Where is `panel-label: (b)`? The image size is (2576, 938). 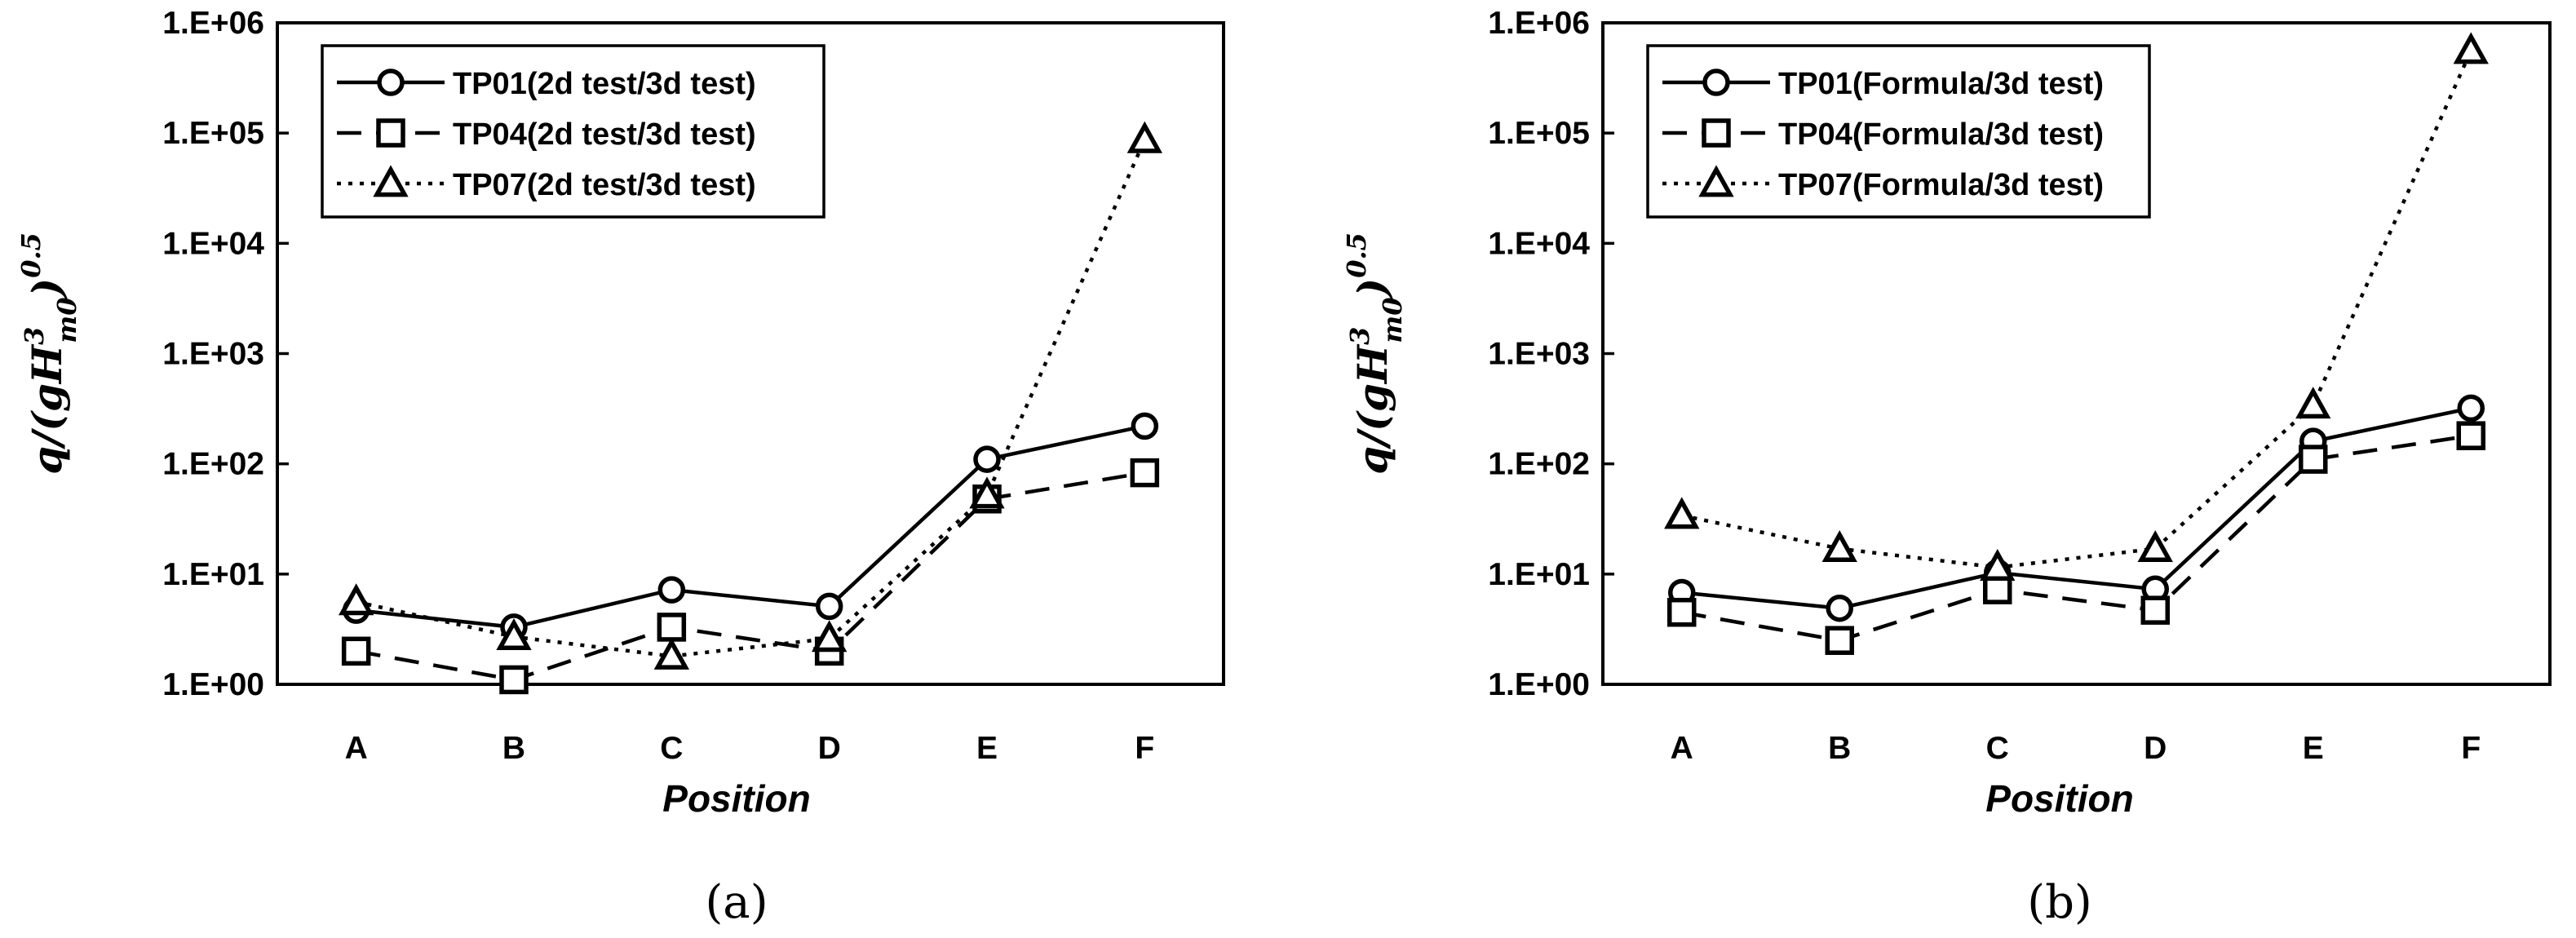
panel-label: (b) is located at coordinates (2059, 902).